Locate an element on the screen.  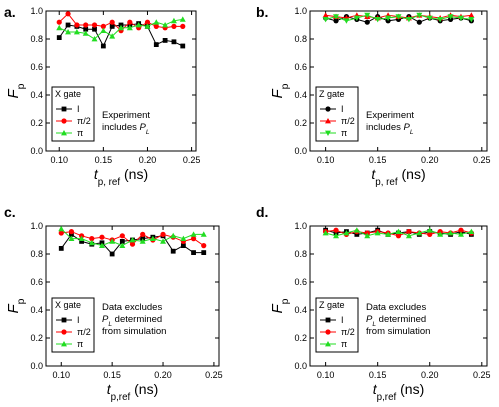
legend: X gate Iπ/2 π is located at coordinates (73, 325).